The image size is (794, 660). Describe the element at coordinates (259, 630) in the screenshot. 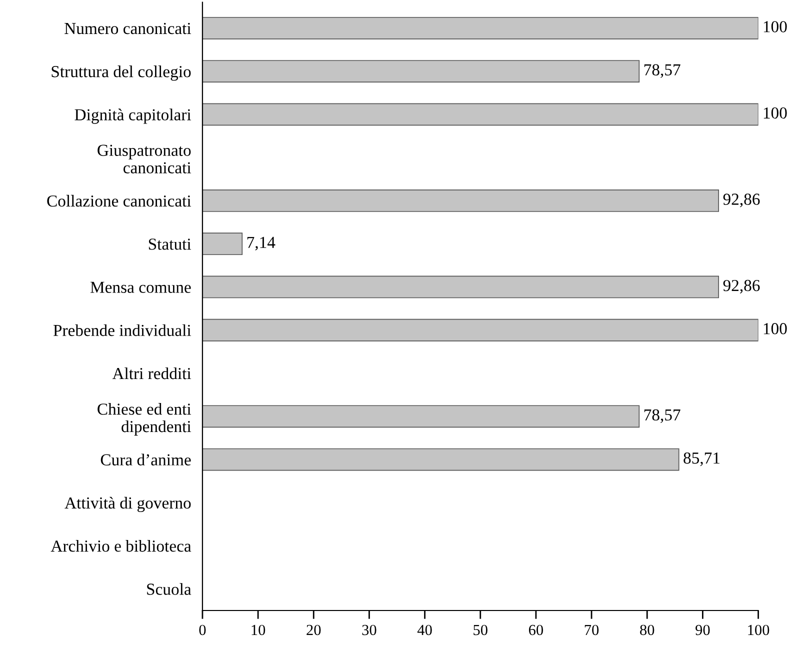

I see `x-tick-label: 10` at that location.